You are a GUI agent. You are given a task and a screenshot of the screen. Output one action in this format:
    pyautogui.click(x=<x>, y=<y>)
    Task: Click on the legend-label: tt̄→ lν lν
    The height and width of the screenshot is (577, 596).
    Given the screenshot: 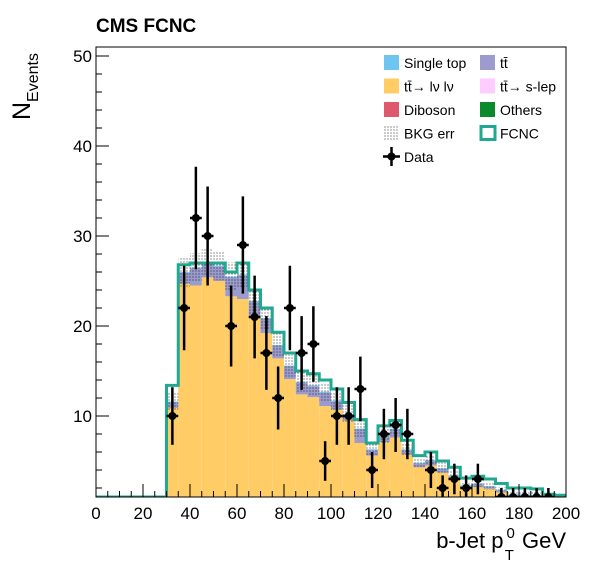 What is the action you would take?
    pyautogui.click(x=429, y=87)
    